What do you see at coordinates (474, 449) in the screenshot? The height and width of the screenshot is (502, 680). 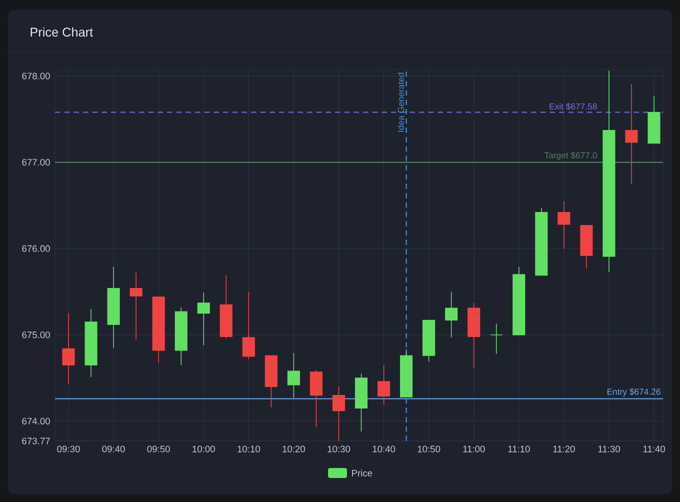 I see `x-tick-label: 11:00` at bounding box center [474, 449].